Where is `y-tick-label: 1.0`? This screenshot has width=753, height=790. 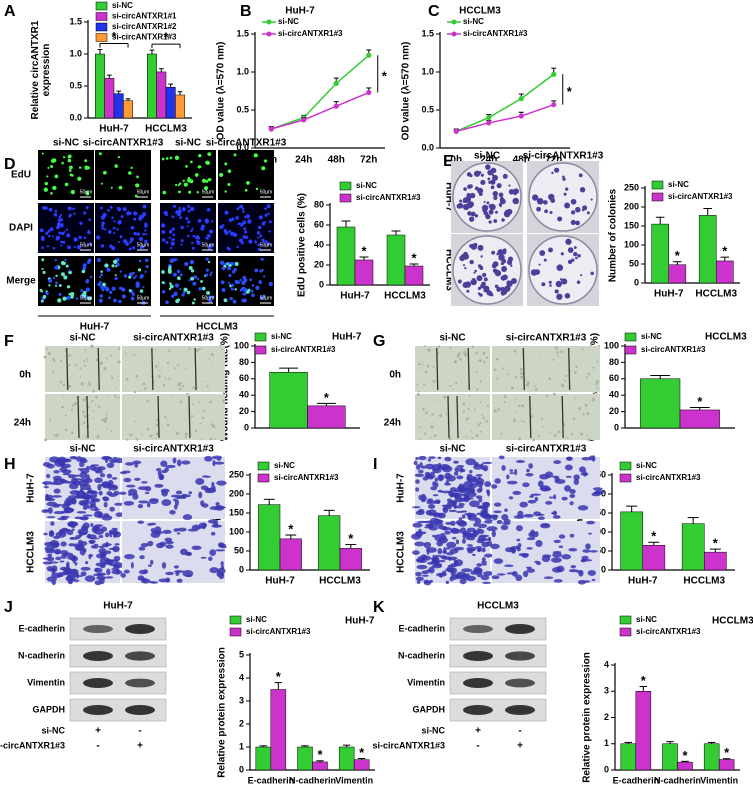
y-tick-label: 1.0 is located at coordinates (75, 53).